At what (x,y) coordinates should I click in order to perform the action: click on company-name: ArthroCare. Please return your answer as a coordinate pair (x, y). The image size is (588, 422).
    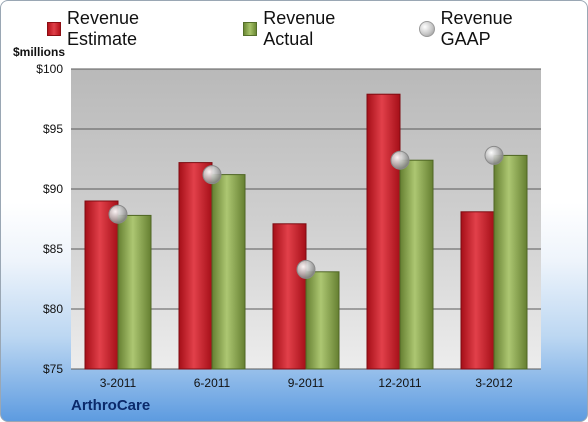
    Looking at the image, I should click on (111, 405).